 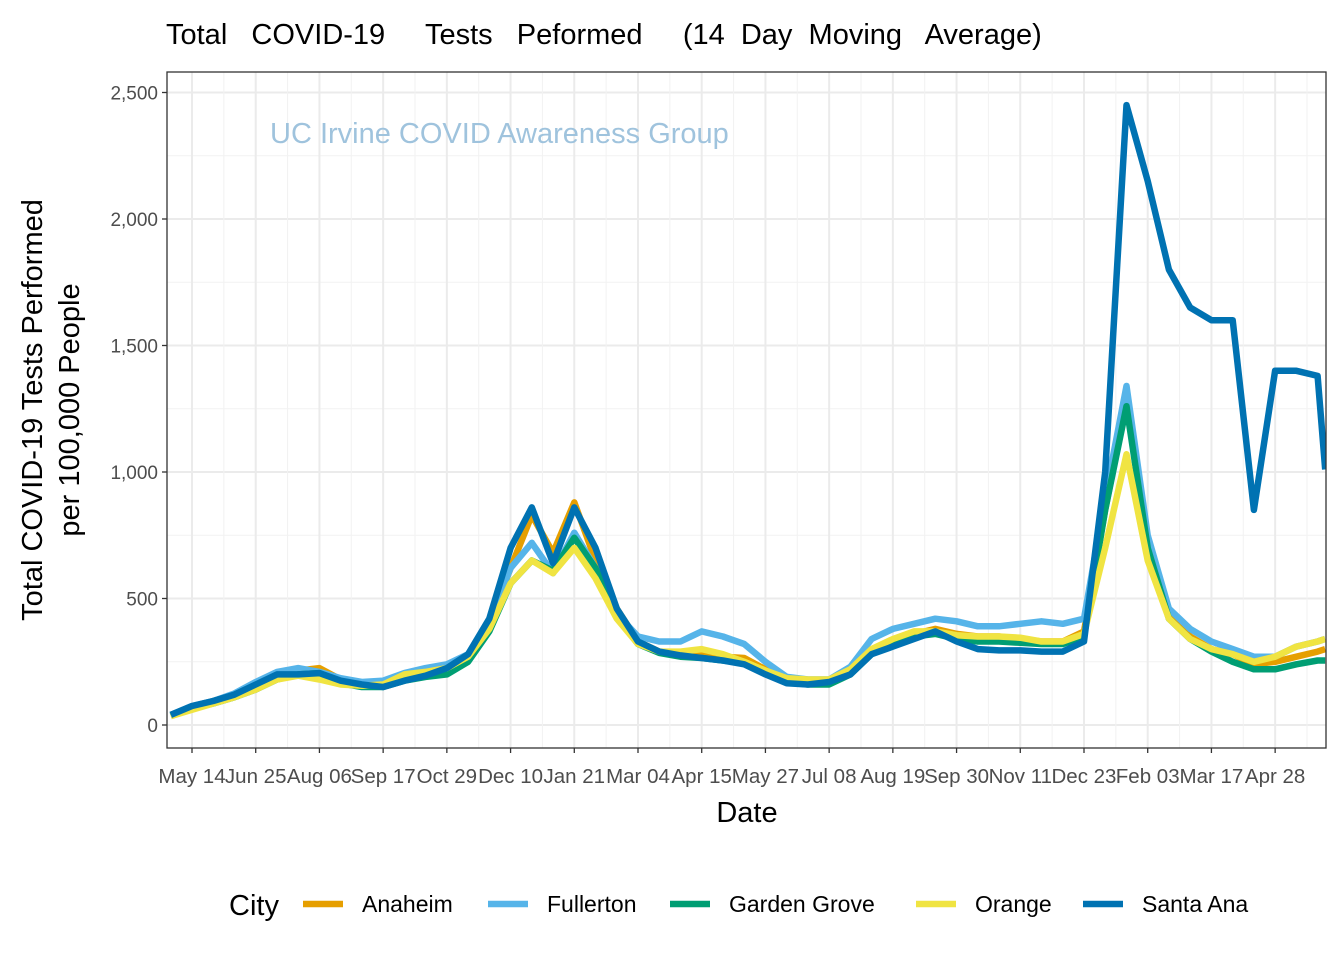 What do you see at coordinates (1013, 904) in the screenshot?
I see `legend-label-orange: Orange` at bounding box center [1013, 904].